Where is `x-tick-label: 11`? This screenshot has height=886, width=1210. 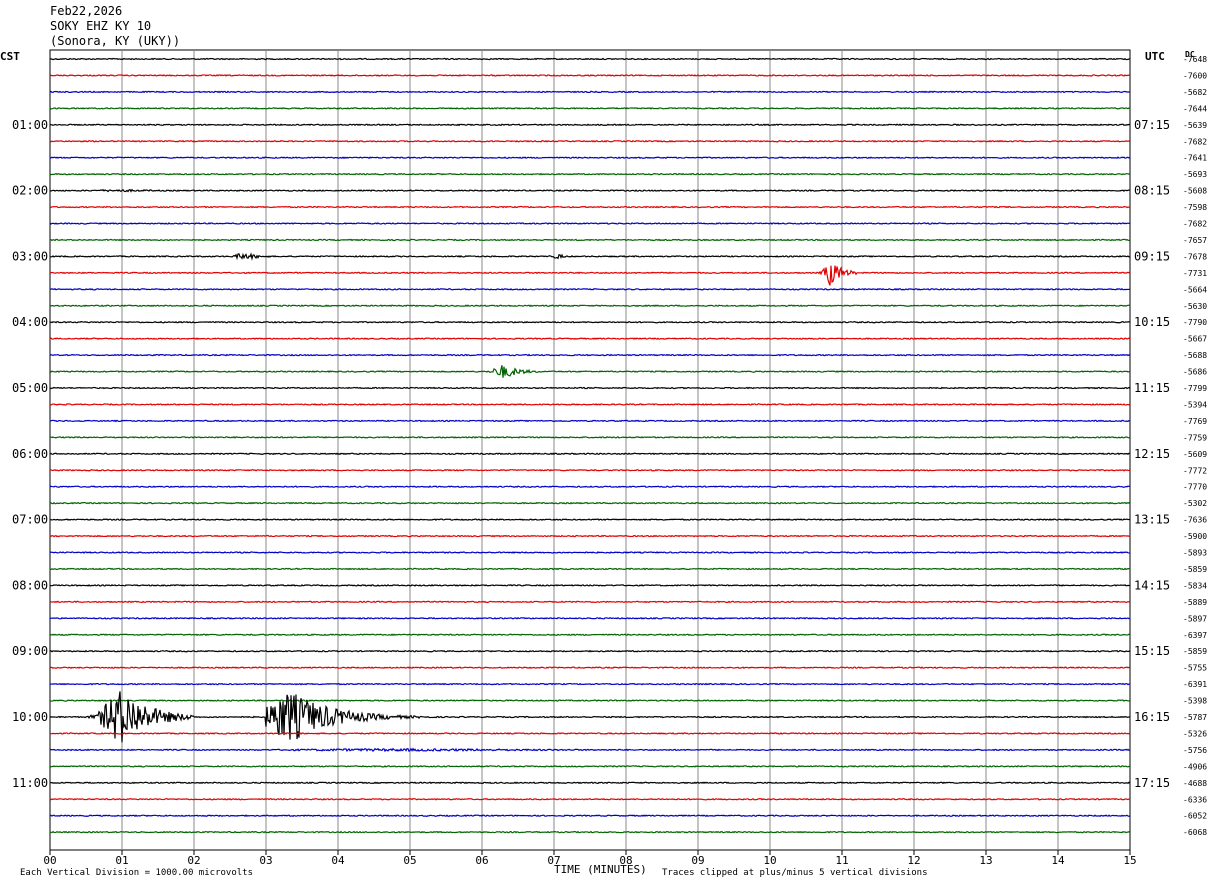
x-tick-label: 11 is located at coordinates (841, 860).